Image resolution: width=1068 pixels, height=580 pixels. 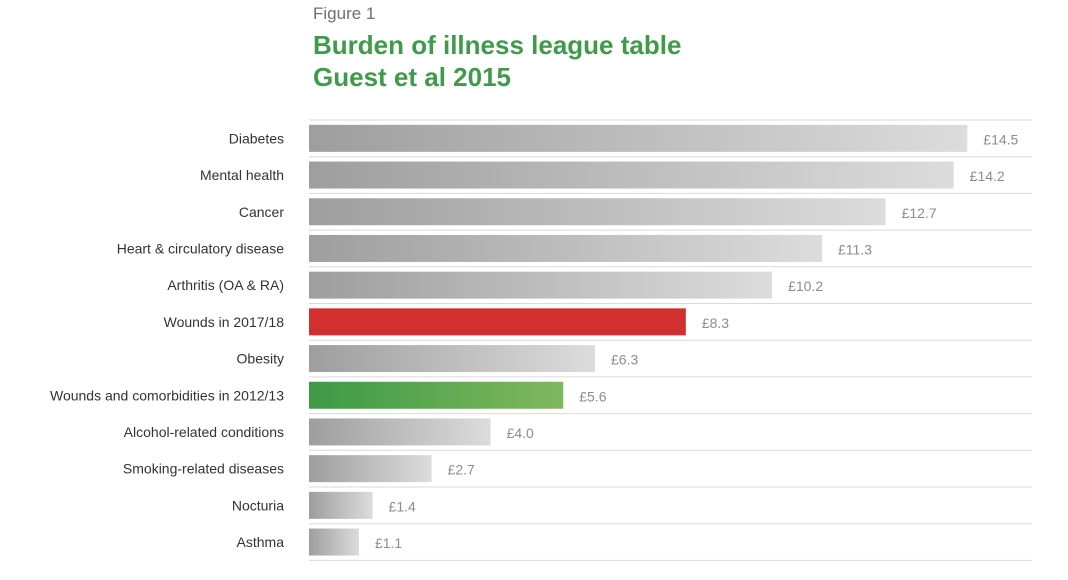 I want to click on value-label: £1.1, so click(x=388, y=543).